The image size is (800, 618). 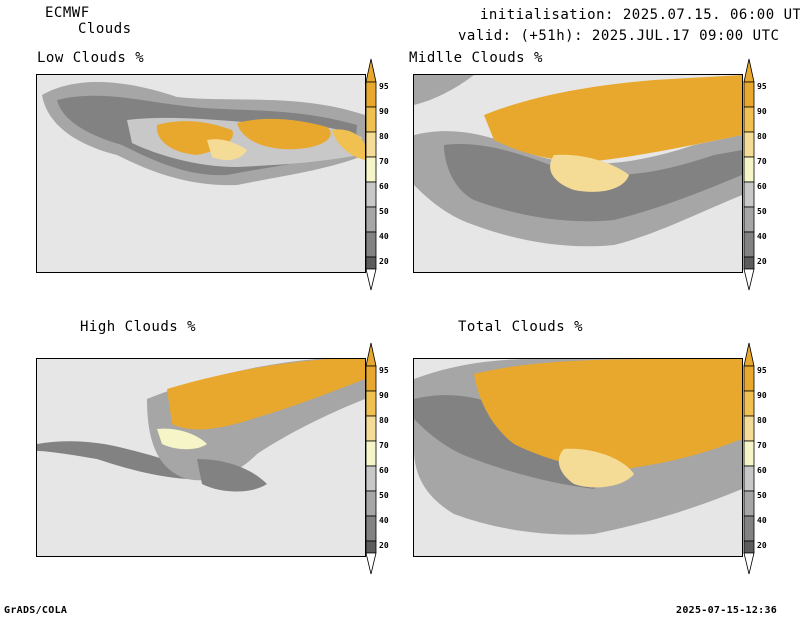 I want to click on product-name: Clouds, so click(x=105, y=29).